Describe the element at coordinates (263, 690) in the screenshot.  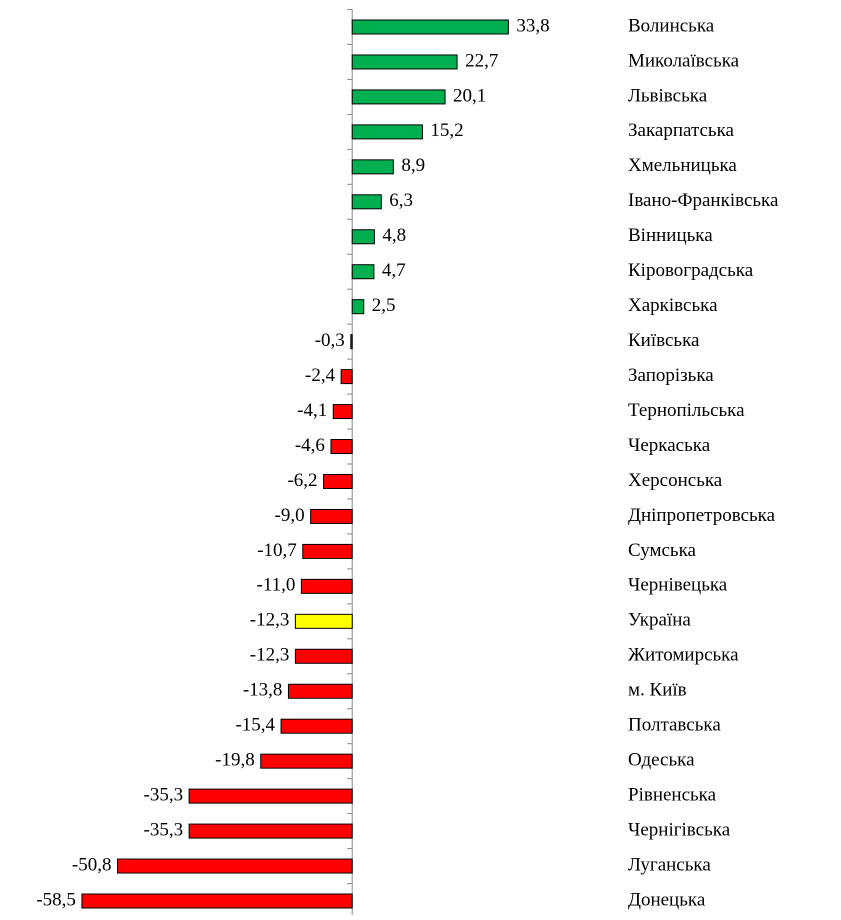
I see `value-label: -13,8` at that location.